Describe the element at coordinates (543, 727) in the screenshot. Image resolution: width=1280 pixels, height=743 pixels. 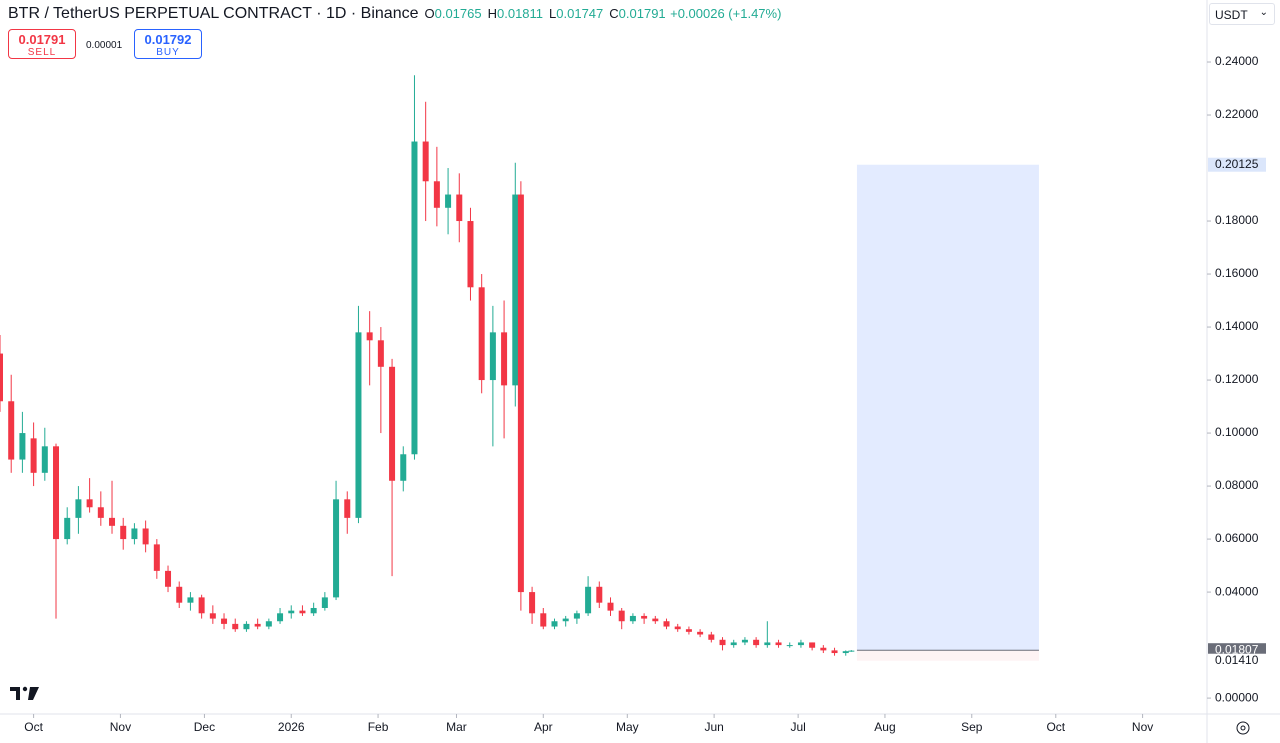
I see `x-tick-label: Apr` at that location.